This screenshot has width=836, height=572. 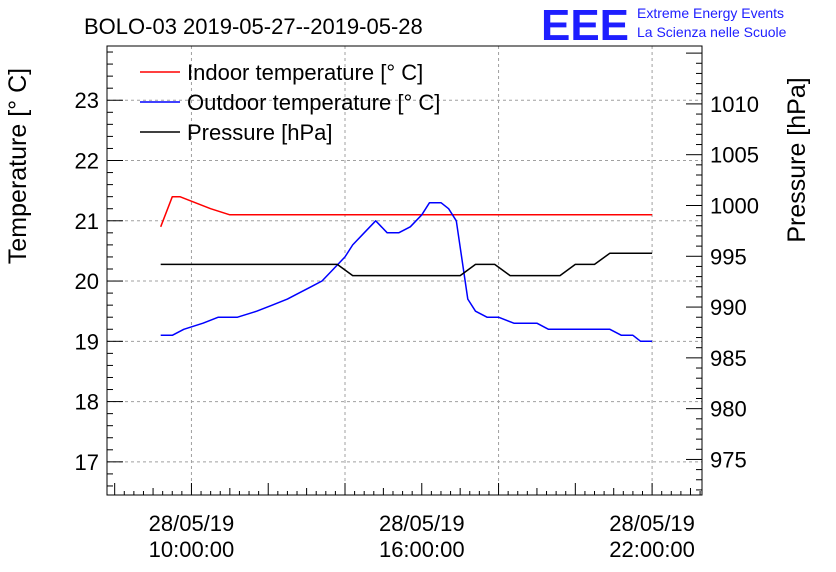 What do you see at coordinates (728, 409) in the screenshot?
I see `y2-tick-label: 980` at bounding box center [728, 409].